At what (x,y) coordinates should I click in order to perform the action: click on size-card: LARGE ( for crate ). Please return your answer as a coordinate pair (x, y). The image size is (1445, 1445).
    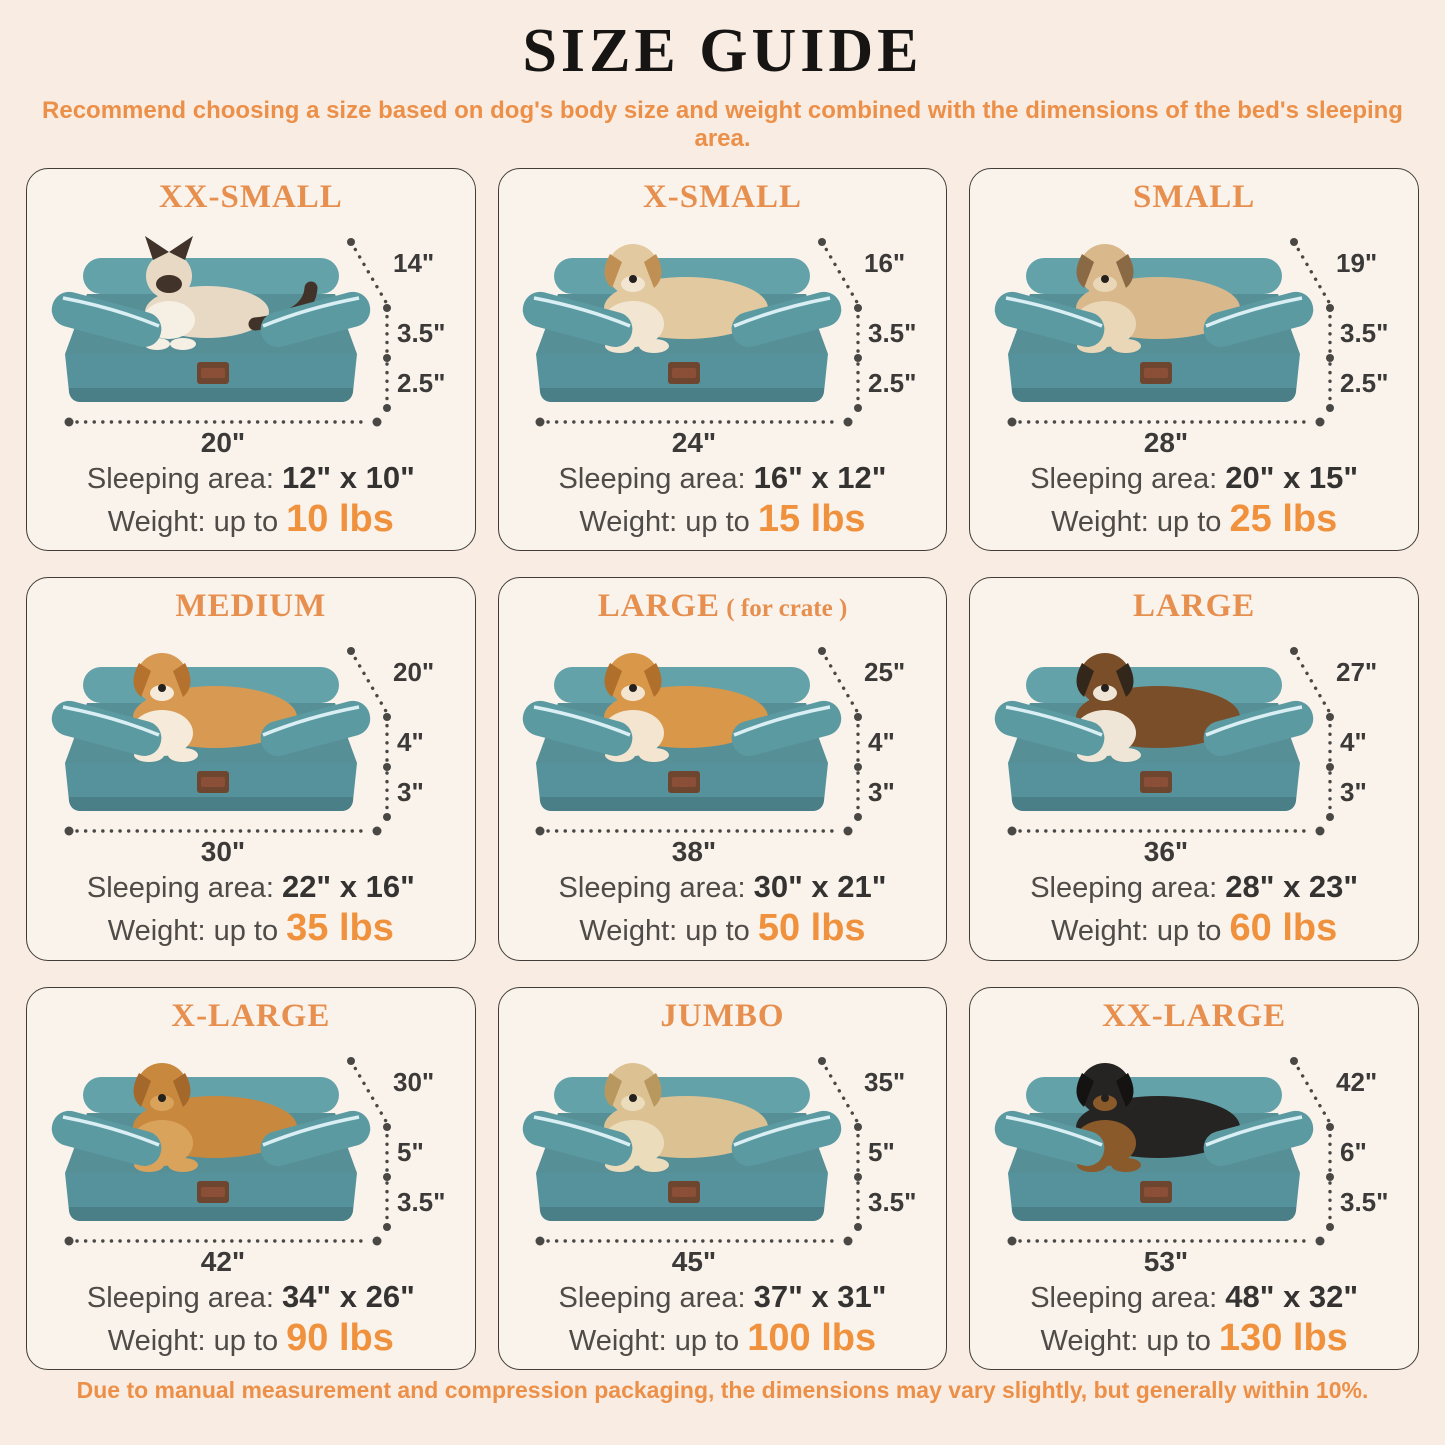
    Looking at the image, I should click on (722, 769).